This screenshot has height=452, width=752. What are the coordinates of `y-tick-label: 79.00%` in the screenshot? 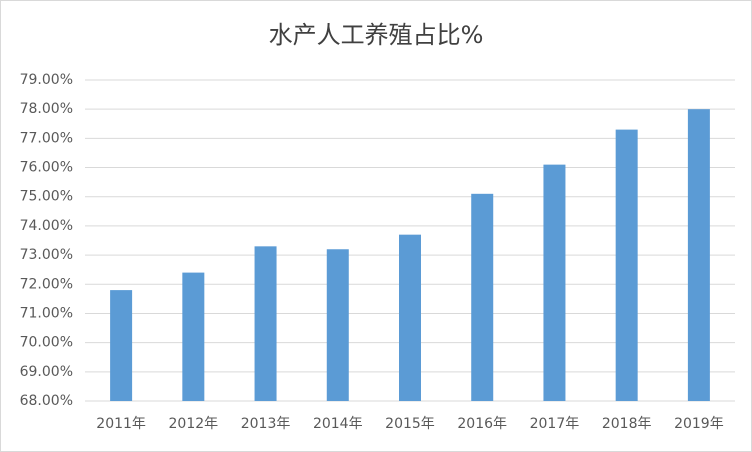 It's located at (46, 80).